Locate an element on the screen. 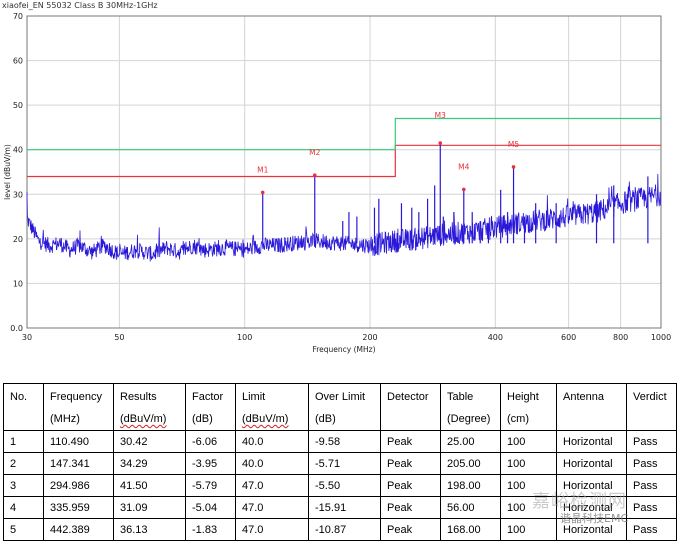 Image resolution: width=680 pixels, height=548 pixels. marker-label: M4 is located at coordinates (463, 166).